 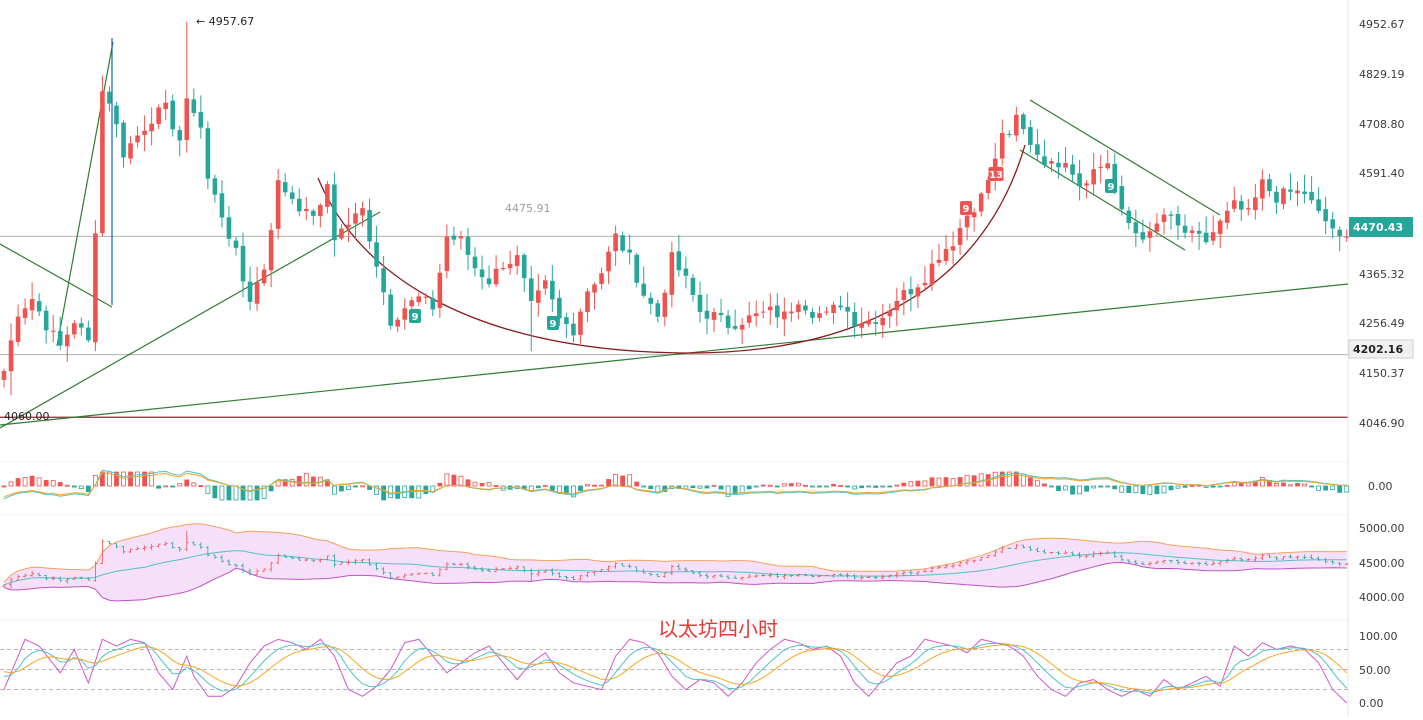 I want to click on boll-axis-label: 4000.00, so click(x=1382, y=597).